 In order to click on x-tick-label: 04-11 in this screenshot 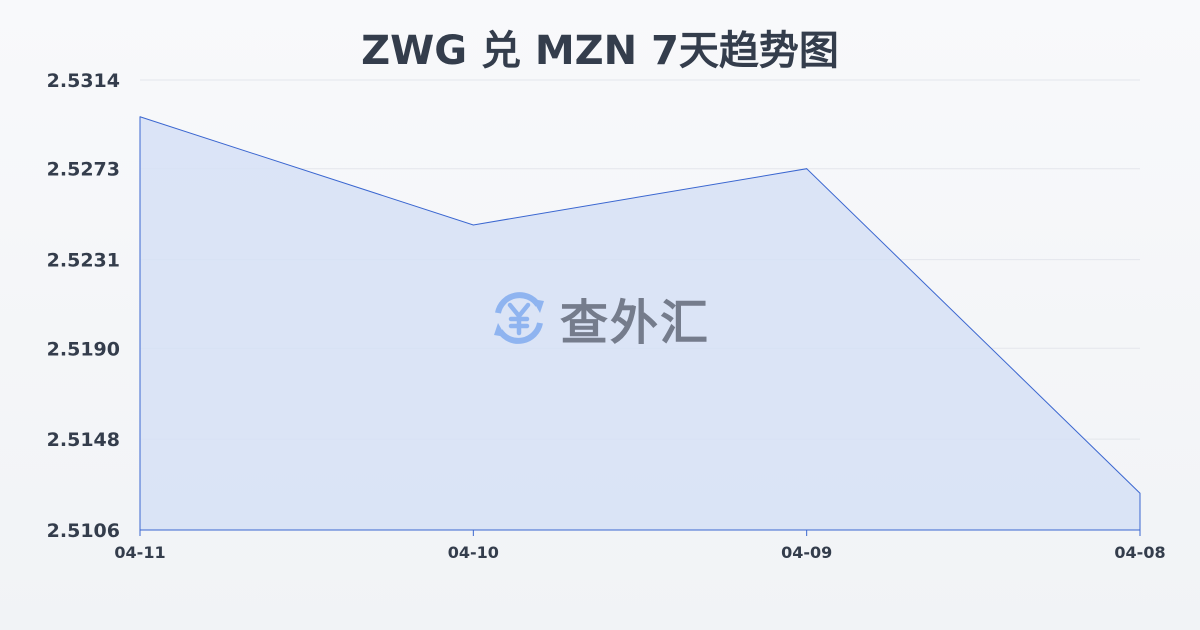, I will do `click(139, 552)`.